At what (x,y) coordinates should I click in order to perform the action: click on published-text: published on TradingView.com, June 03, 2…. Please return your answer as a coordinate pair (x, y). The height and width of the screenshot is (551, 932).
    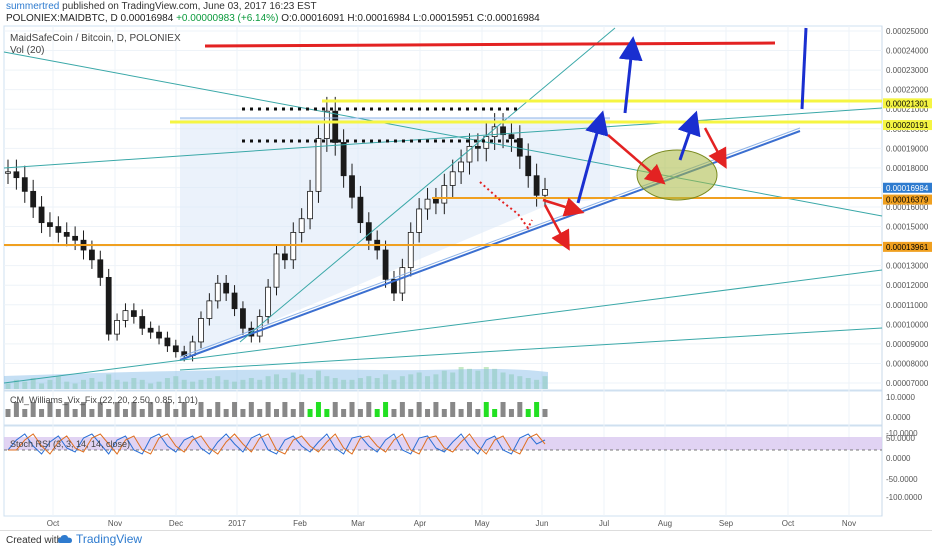
    Looking at the image, I should click on (189, 6).